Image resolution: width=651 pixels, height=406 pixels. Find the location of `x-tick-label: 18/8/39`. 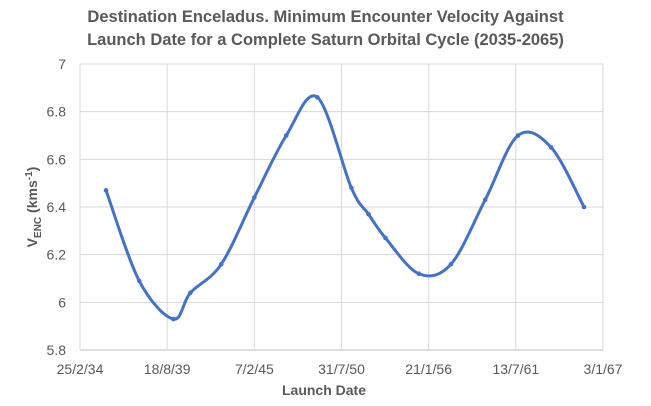

x-tick-label: 18/8/39 is located at coordinates (167, 369).